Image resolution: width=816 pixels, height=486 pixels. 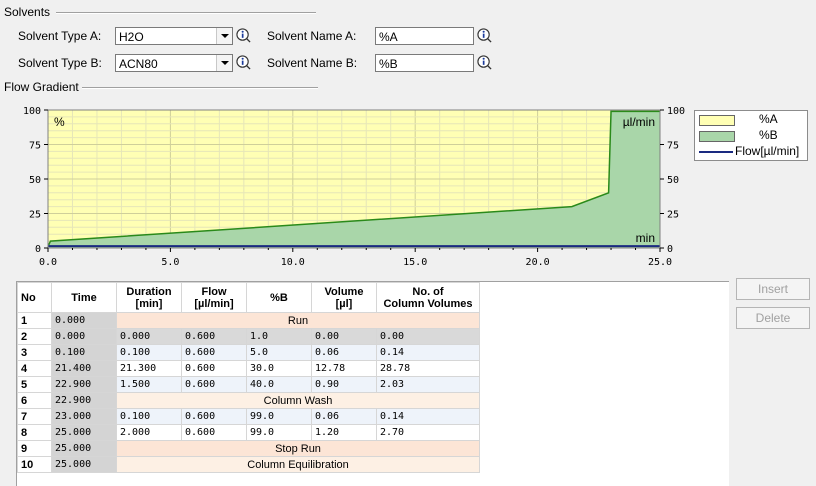 I want to click on row-number: 10, so click(x=34, y=464).